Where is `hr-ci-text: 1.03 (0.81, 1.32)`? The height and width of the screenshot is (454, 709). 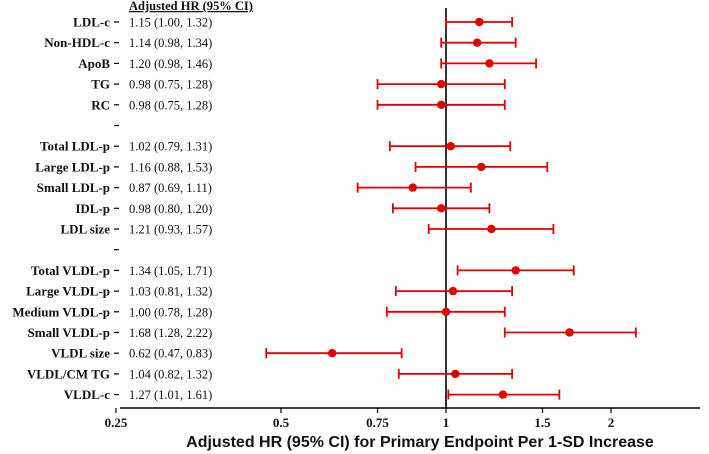
hr-ci-text: 1.03 (0.81, 1.32) is located at coordinates (170, 292).